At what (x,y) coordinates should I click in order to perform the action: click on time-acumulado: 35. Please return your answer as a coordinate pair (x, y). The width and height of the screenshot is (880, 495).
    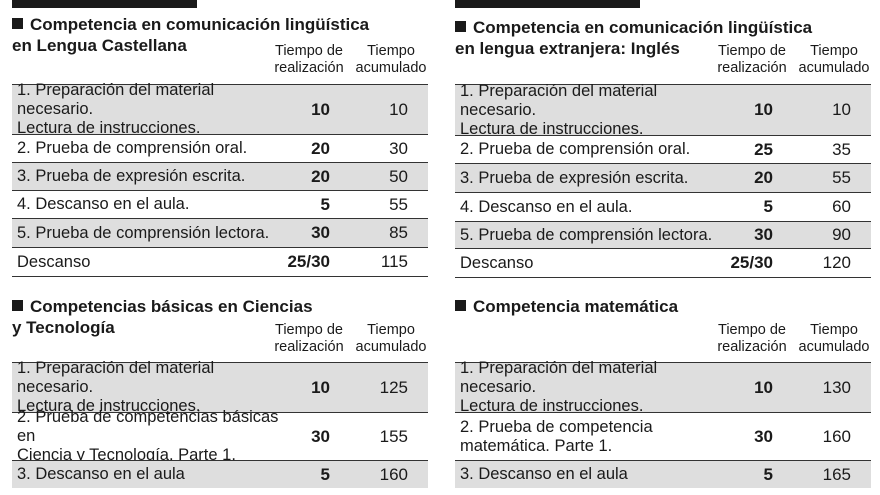
    Looking at the image, I should click on (841, 149).